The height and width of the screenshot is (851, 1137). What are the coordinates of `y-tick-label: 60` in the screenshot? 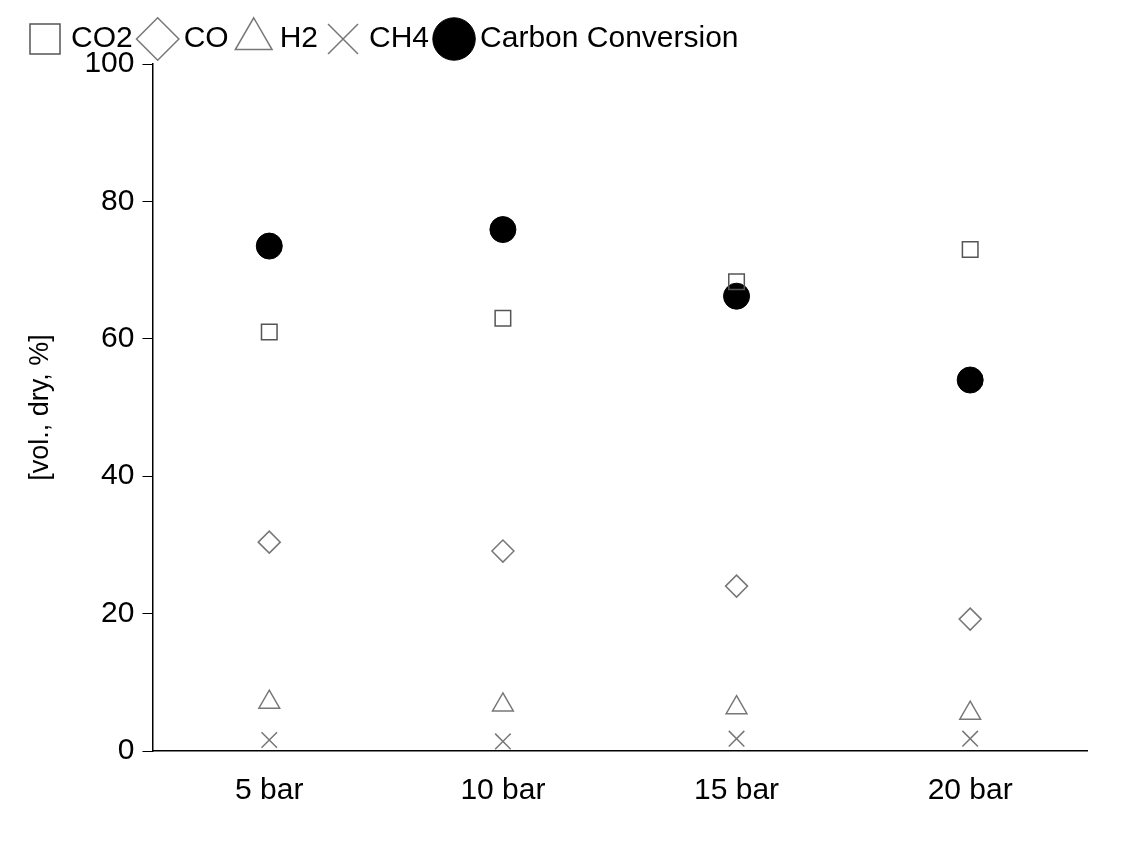 It's located at (118, 337).